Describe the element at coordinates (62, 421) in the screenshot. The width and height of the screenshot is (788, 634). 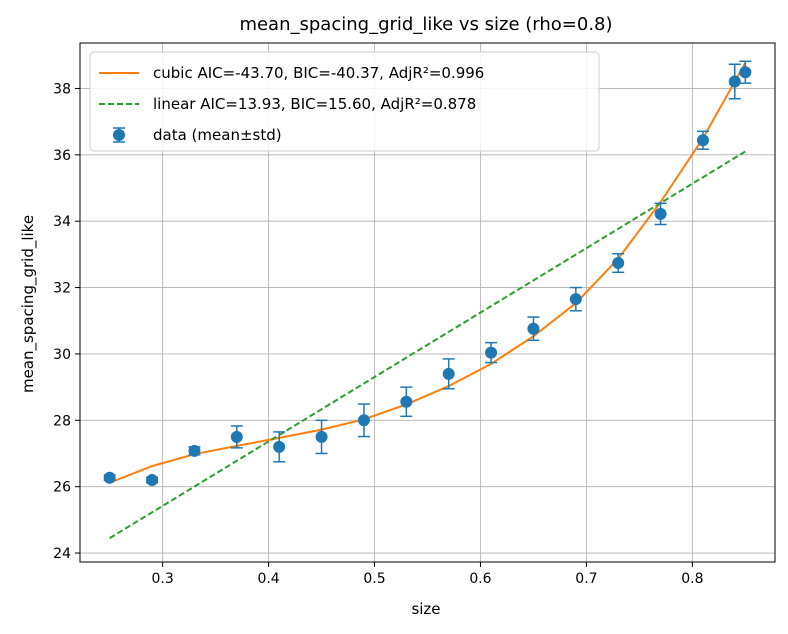
I see `y-tick-label: 28` at that location.